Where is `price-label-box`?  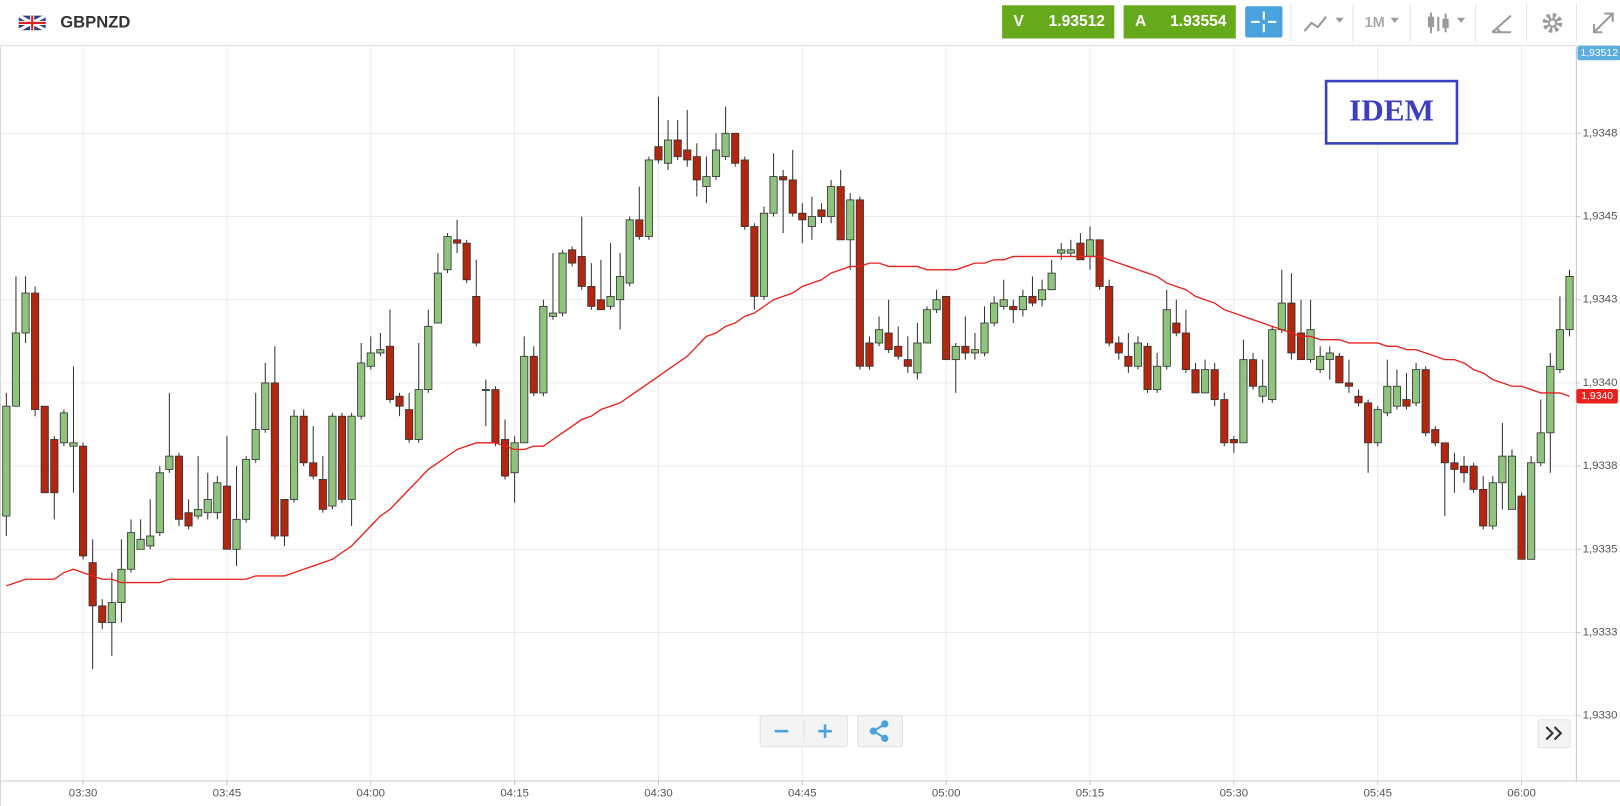 price-label-box is located at coordinates (1598, 53).